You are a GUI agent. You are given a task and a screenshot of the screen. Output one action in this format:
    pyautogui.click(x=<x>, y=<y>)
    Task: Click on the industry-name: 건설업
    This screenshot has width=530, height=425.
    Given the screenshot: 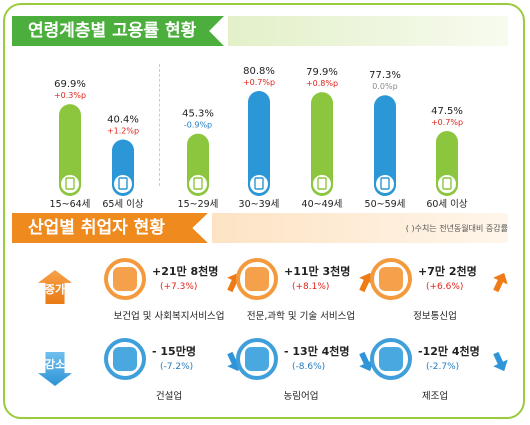 What is the action you would take?
    pyautogui.click(x=169, y=396)
    